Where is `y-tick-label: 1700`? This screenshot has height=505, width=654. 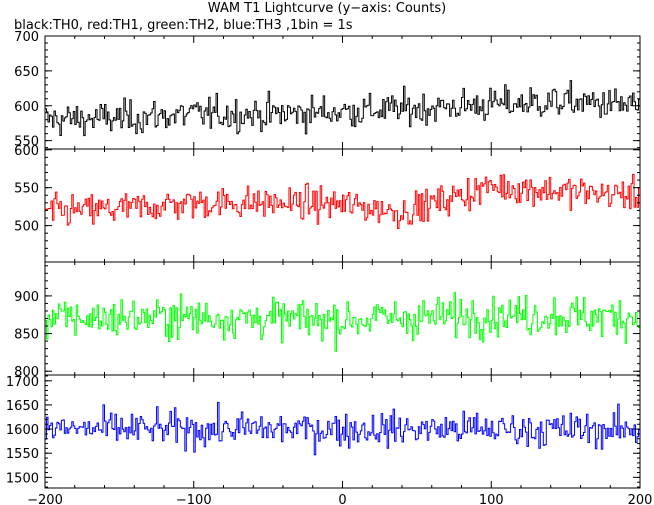
y-tick-label: 1700 is located at coordinates (22, 382).